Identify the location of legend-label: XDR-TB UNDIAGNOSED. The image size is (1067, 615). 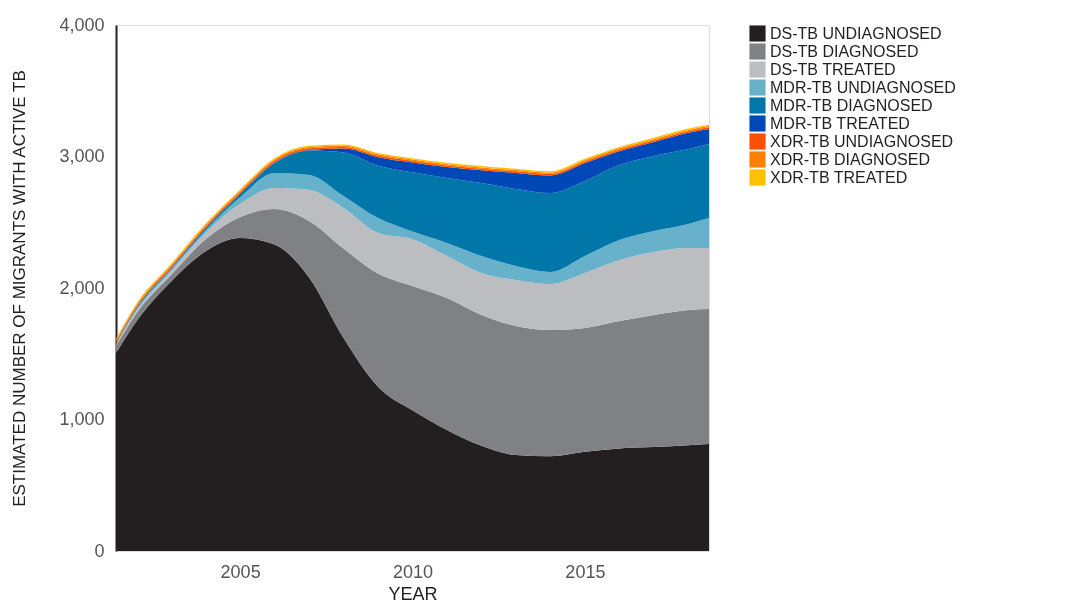
(862, 141).